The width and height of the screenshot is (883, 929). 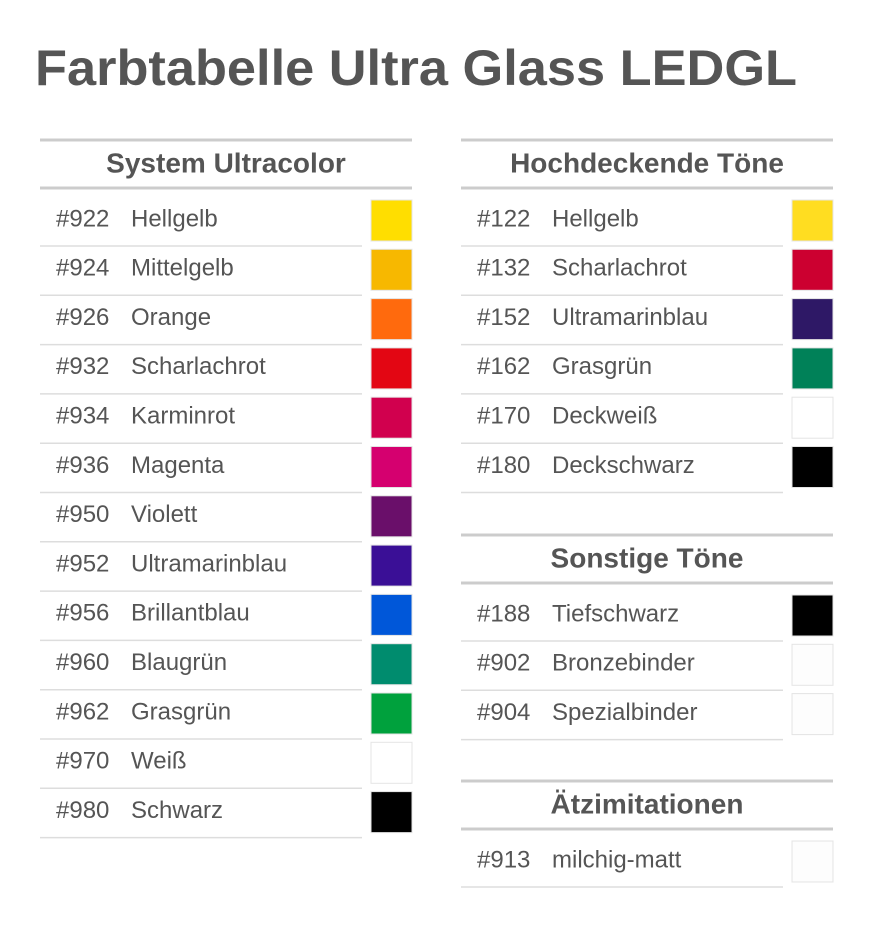 I want to click on color-code: #932, so click(x=82, y=366).